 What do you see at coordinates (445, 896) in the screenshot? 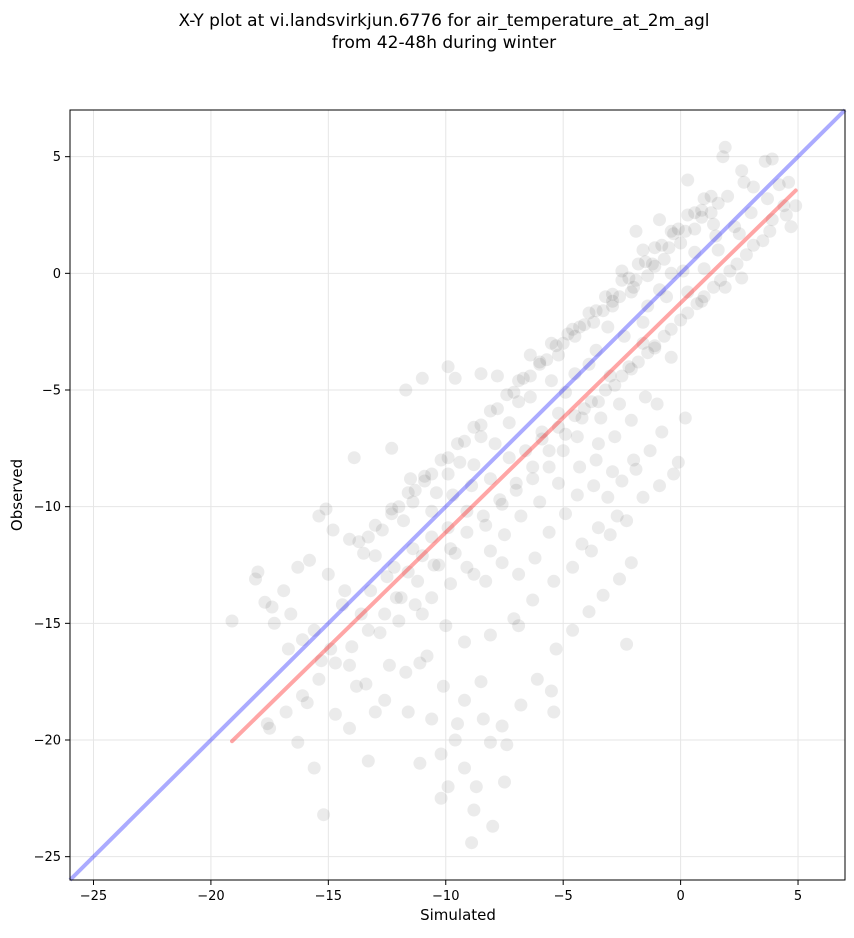
I see `x-tick-label: −10` at bounding box center [445, 896].